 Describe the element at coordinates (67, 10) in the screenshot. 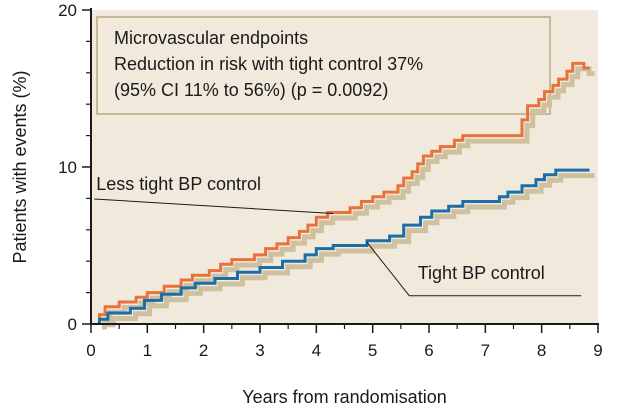

I see `y-tick-label: 20` at that location.